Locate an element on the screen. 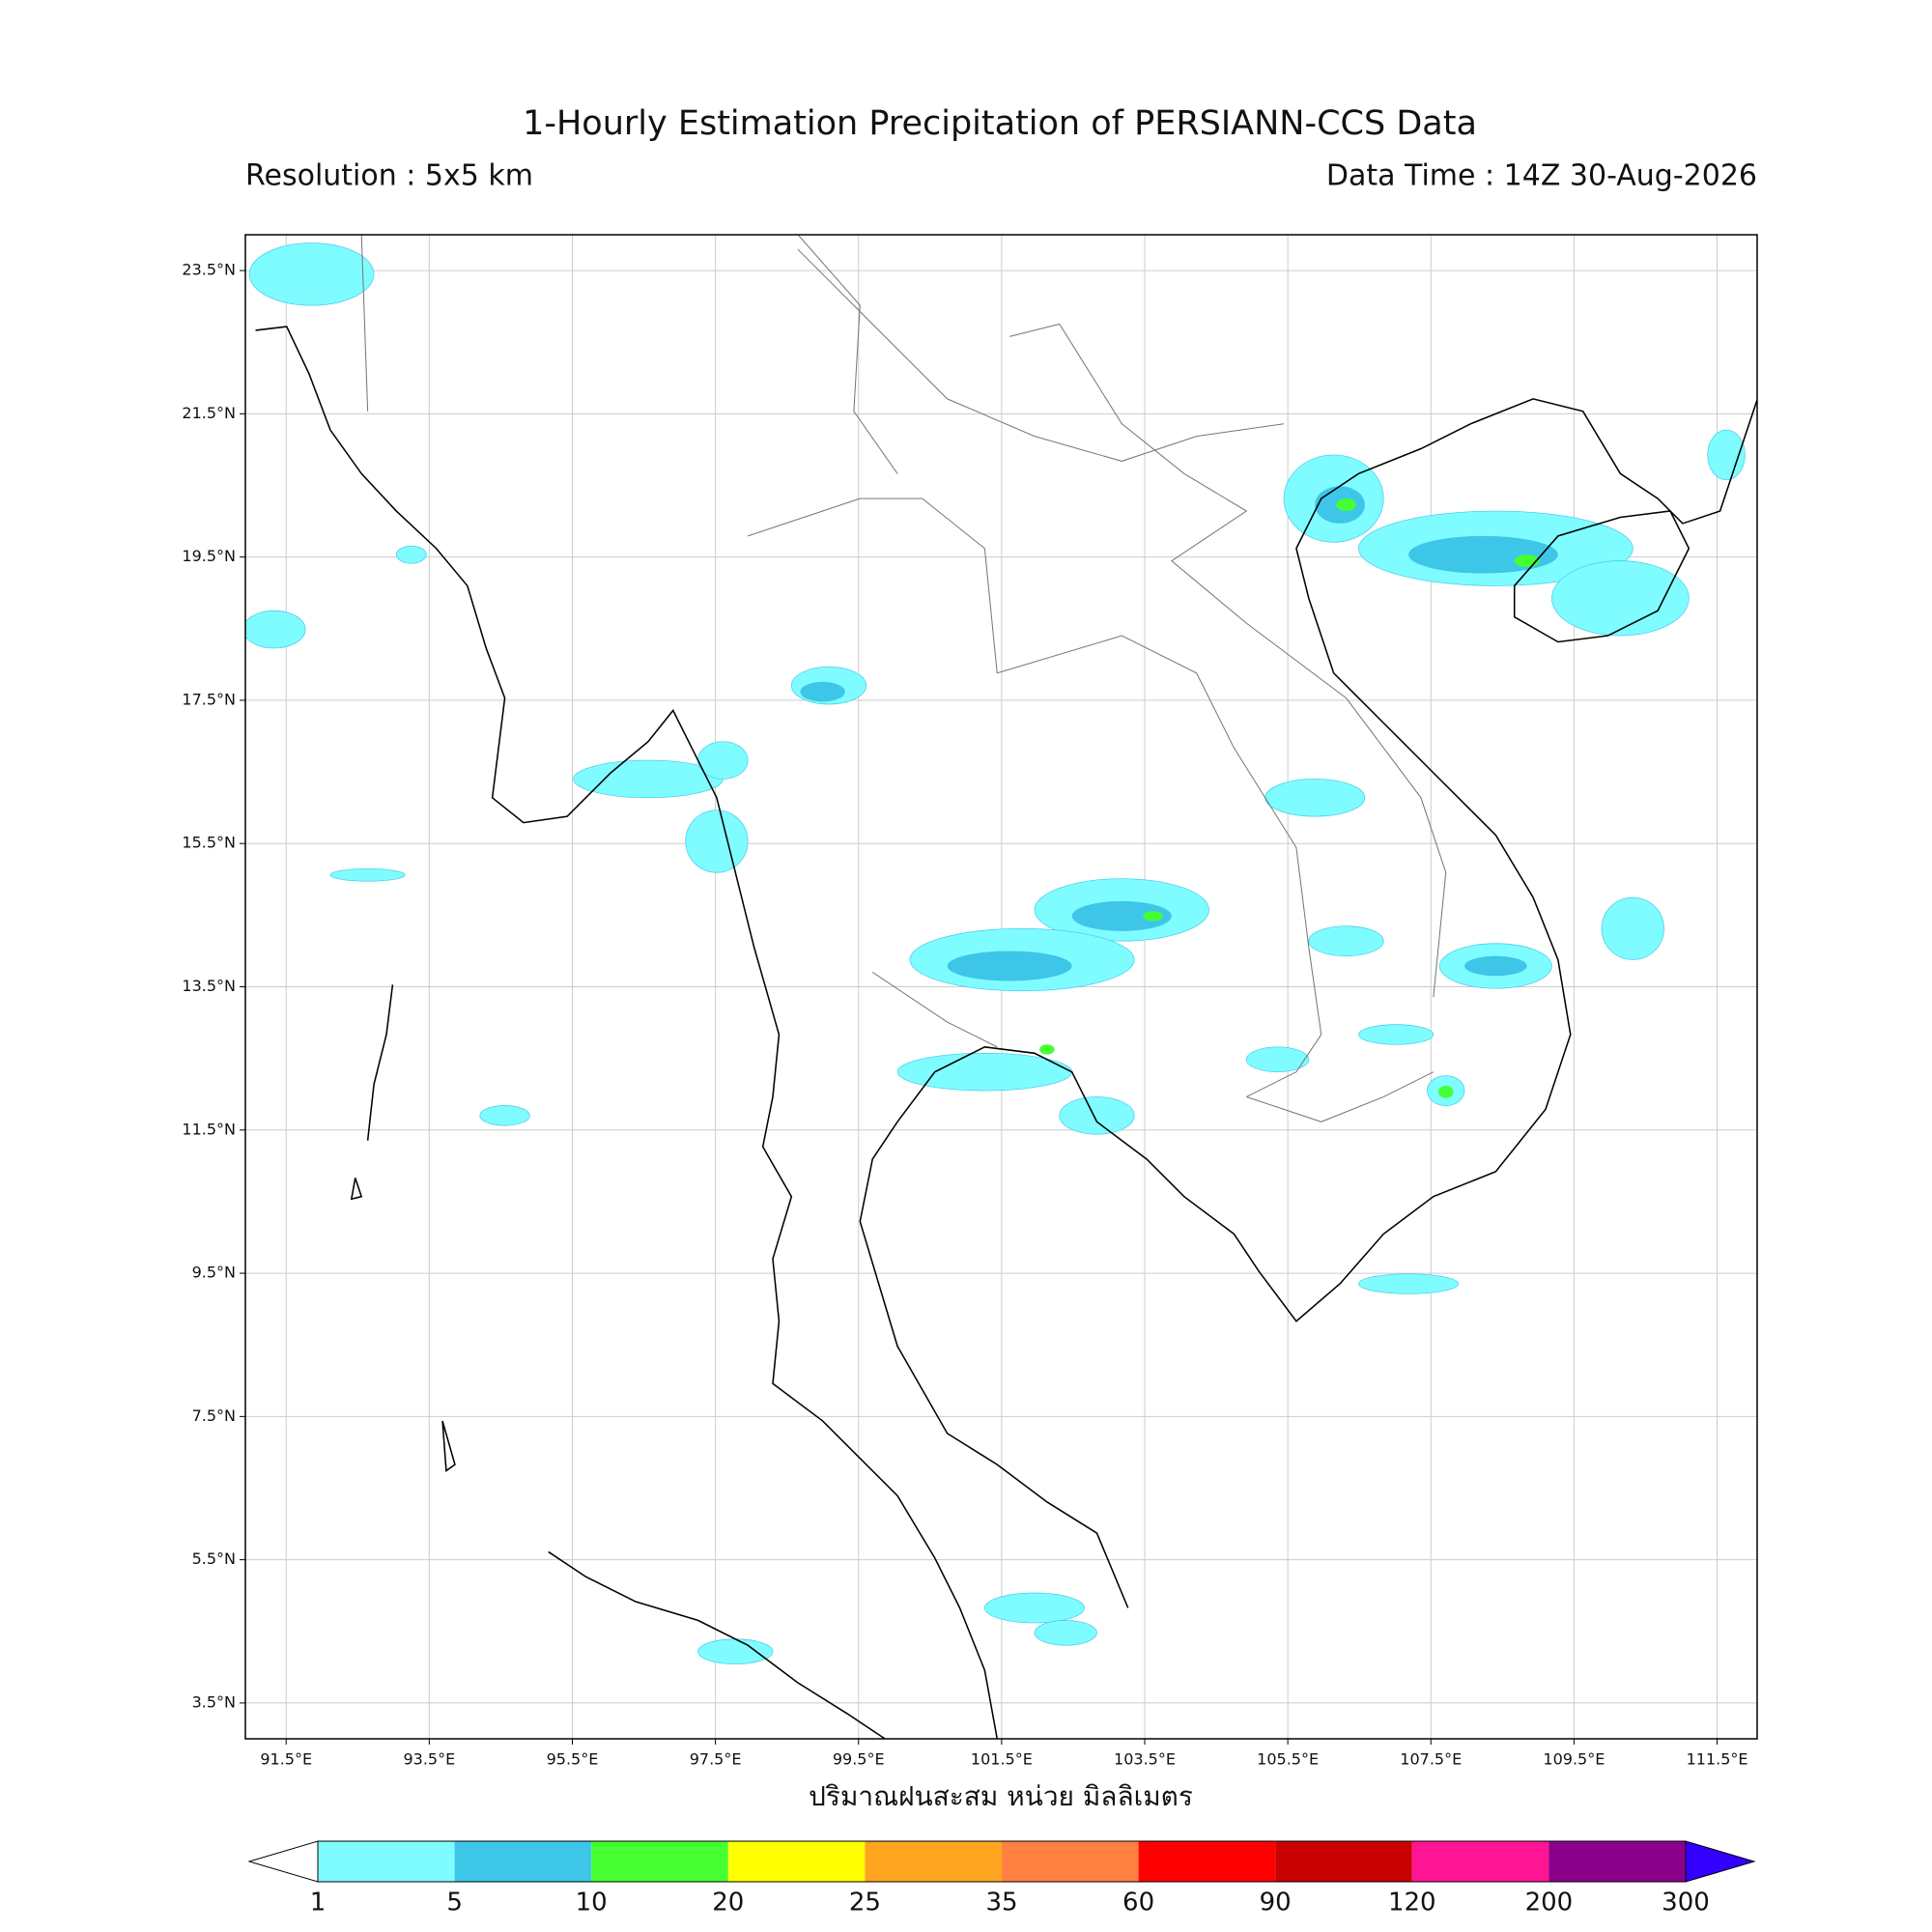  lon-tick-label: 99.5°E is located at coordinates (859, 1759).